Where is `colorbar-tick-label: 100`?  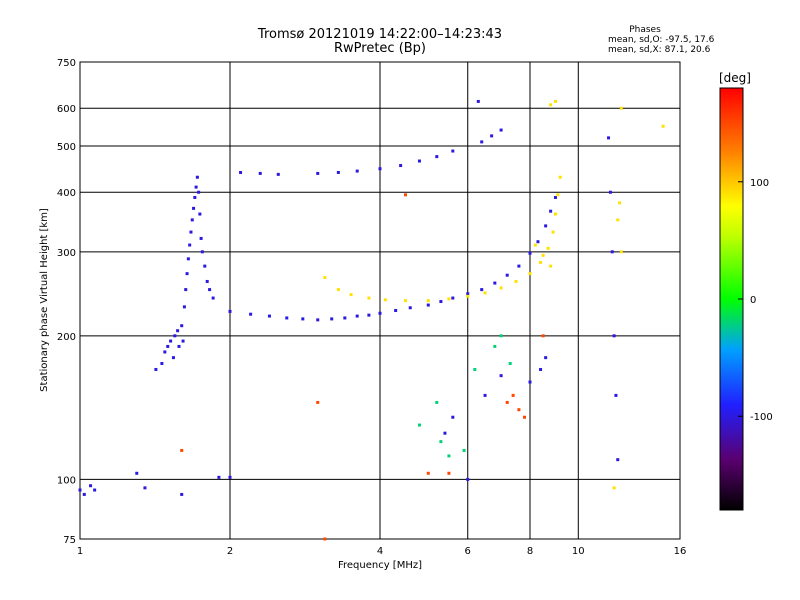 colorbar-tick-label: 100 is located at coordinates (759, 183).